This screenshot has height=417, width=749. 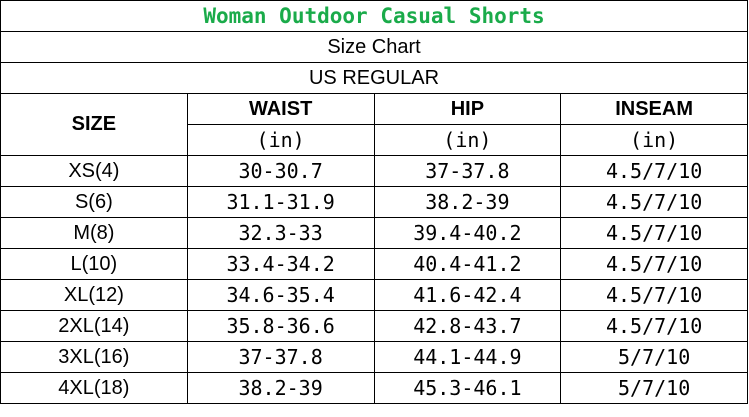 What do you see at coordinates (467, 202) in the screenshot?
I see `cell-hip: 38.2-39` at bounding box center [467, 202].